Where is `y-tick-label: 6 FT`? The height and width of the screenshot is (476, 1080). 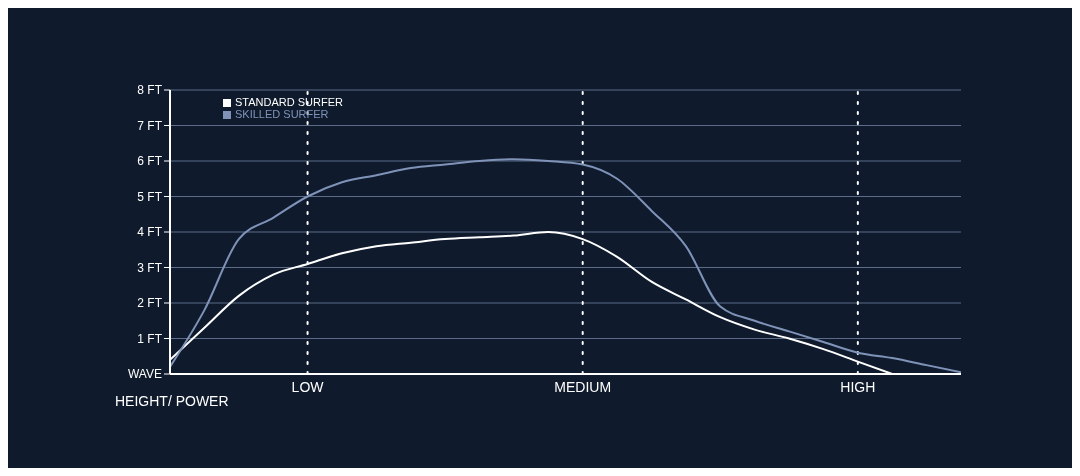
y-tick-label: 6 FT is located at coordinates (150, 161).